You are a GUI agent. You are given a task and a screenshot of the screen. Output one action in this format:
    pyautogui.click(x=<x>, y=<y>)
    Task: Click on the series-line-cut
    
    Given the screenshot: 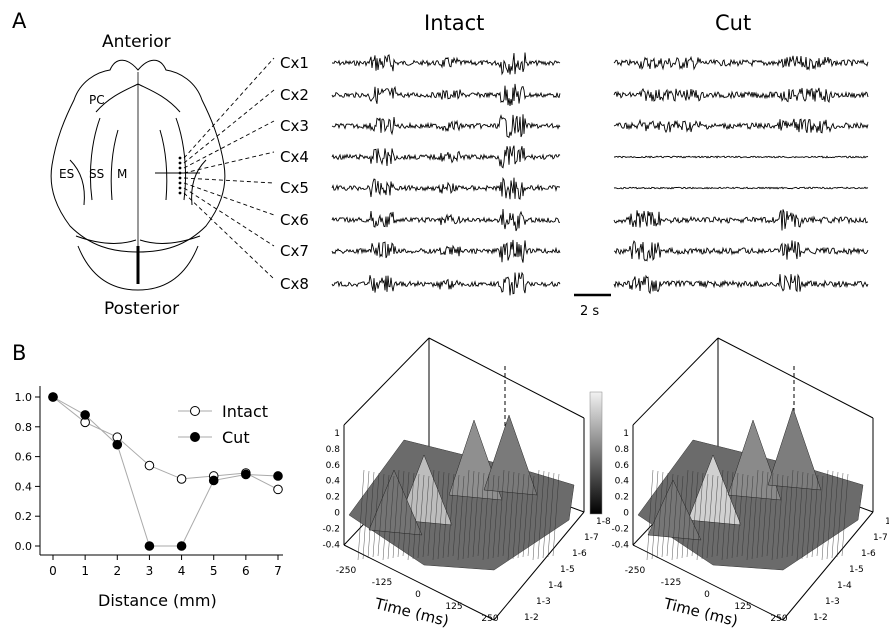 What is the action you would take?
    pyautogui.click(x=165, y=471)
    